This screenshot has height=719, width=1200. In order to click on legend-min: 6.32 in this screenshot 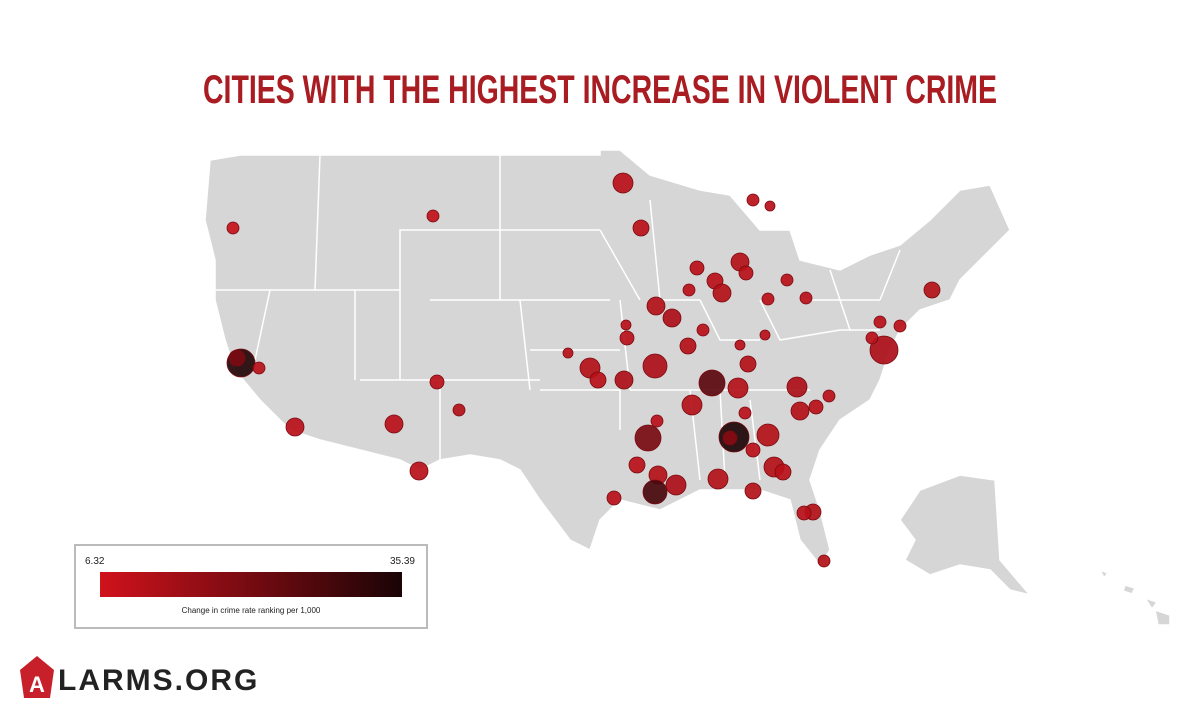, I will do `click(95, 561)`.